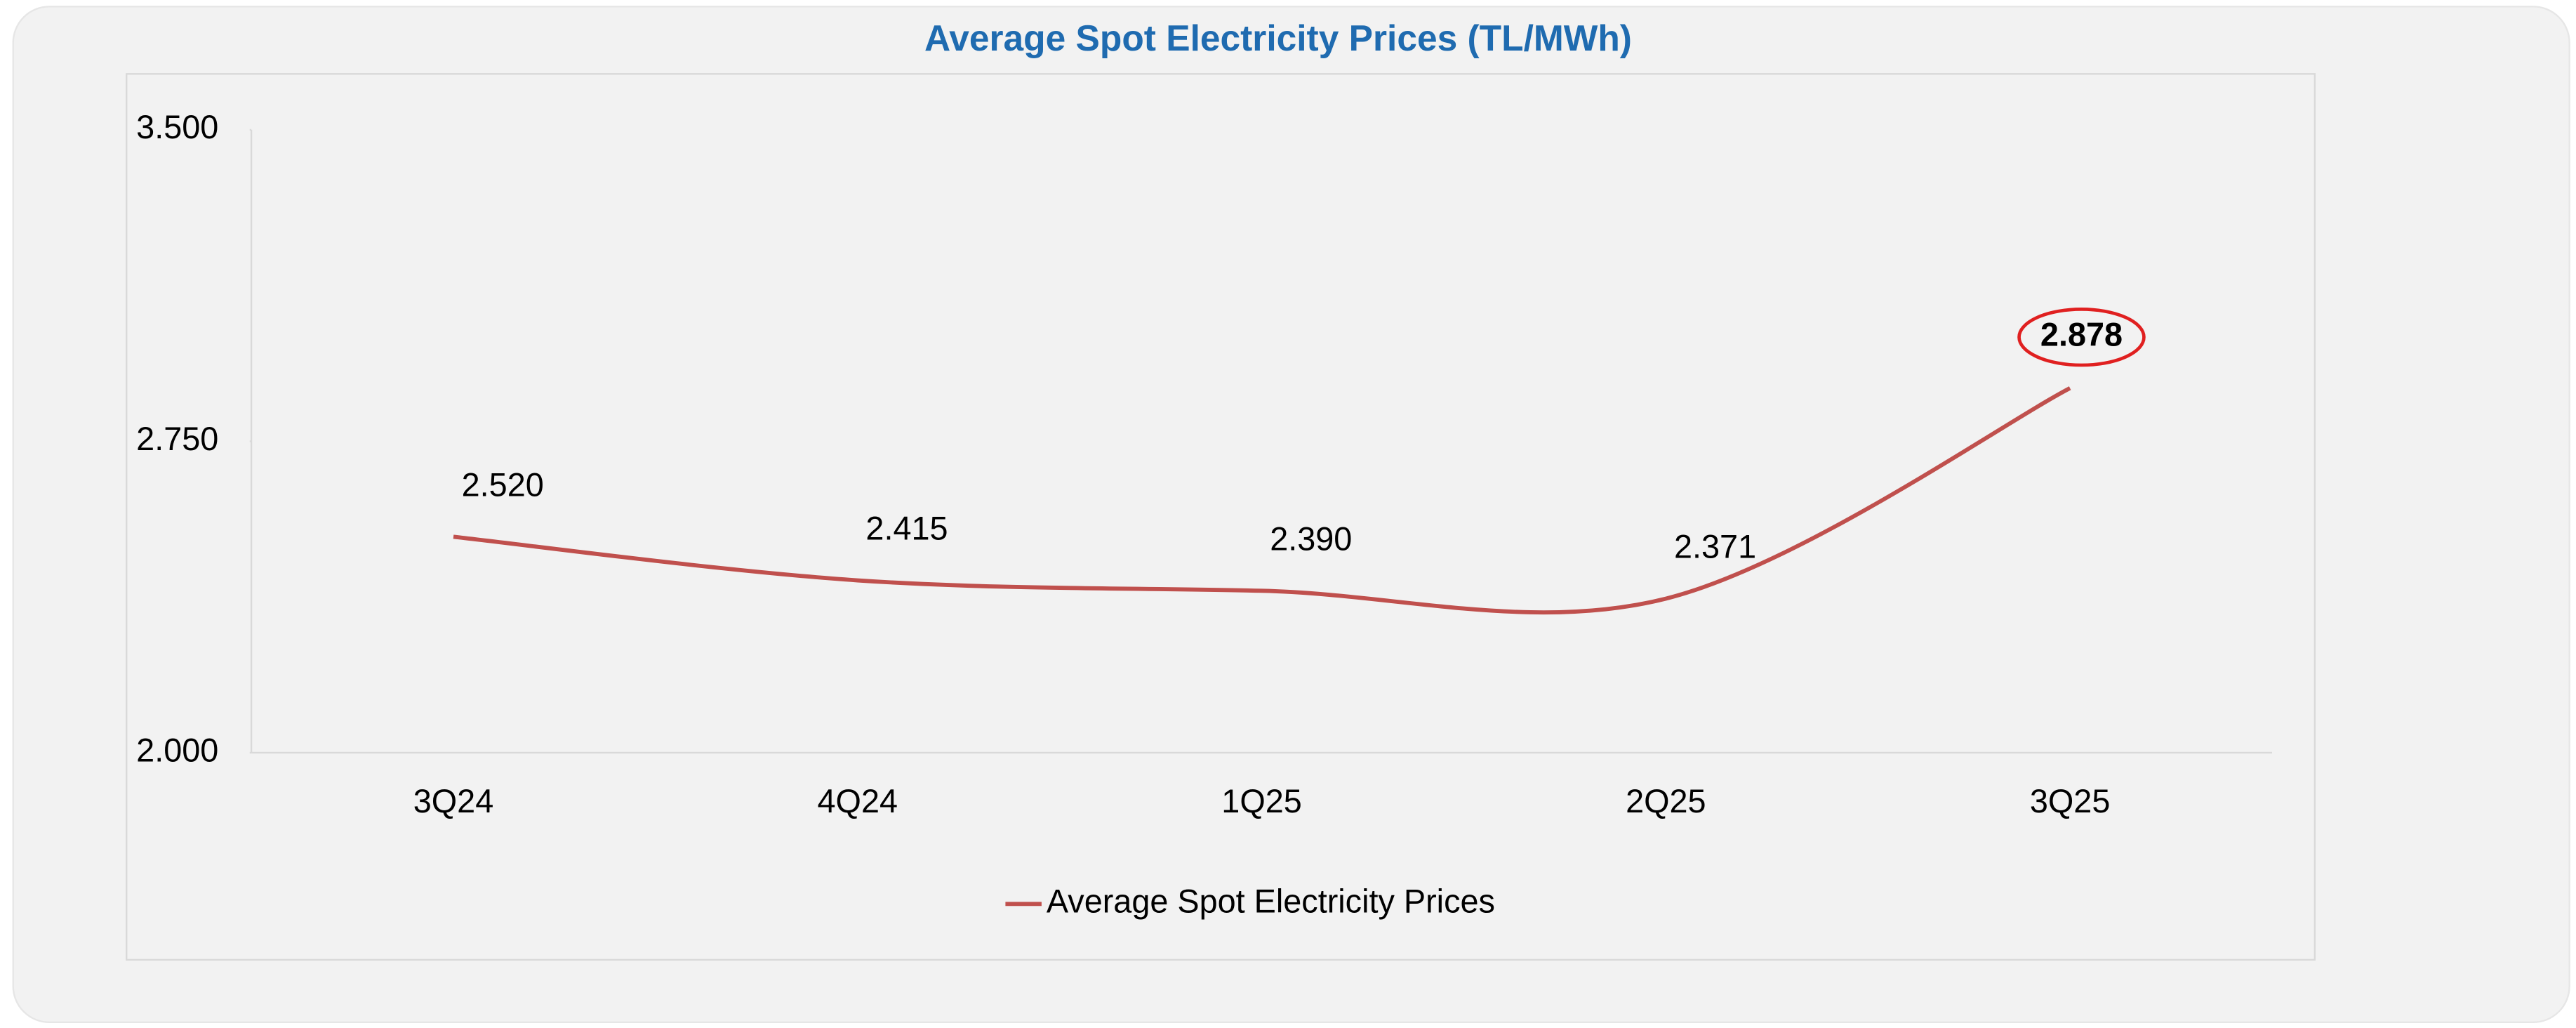 The width and height of the screenshot is (2576, 1028). I want to click on highlight-ellipse, so click(2081, 337).